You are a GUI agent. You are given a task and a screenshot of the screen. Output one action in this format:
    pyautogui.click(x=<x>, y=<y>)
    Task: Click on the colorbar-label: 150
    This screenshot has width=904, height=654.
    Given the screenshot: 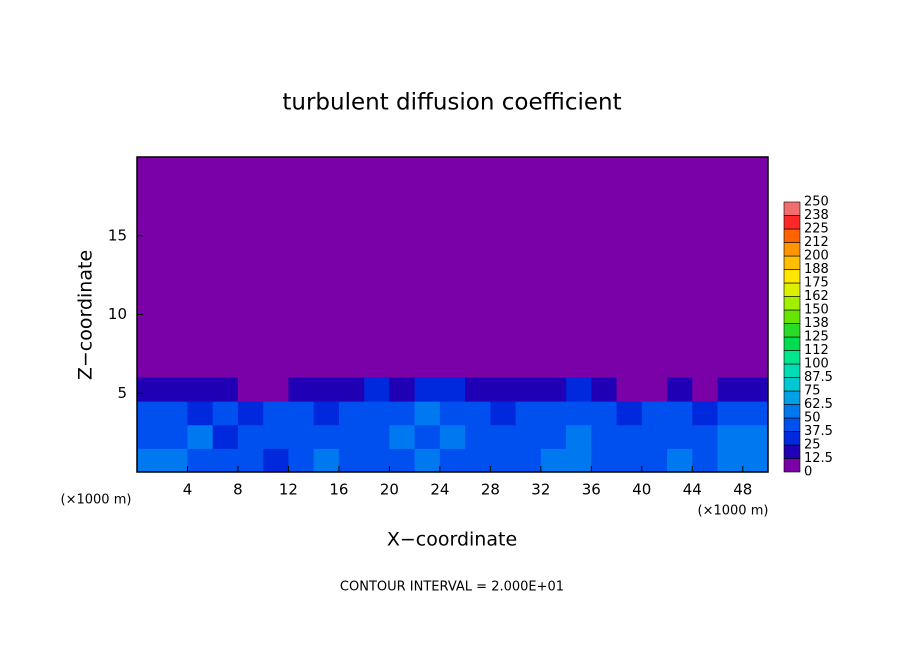 What is the action you would take?
    pyautogui.click(x=816, y=310)
    